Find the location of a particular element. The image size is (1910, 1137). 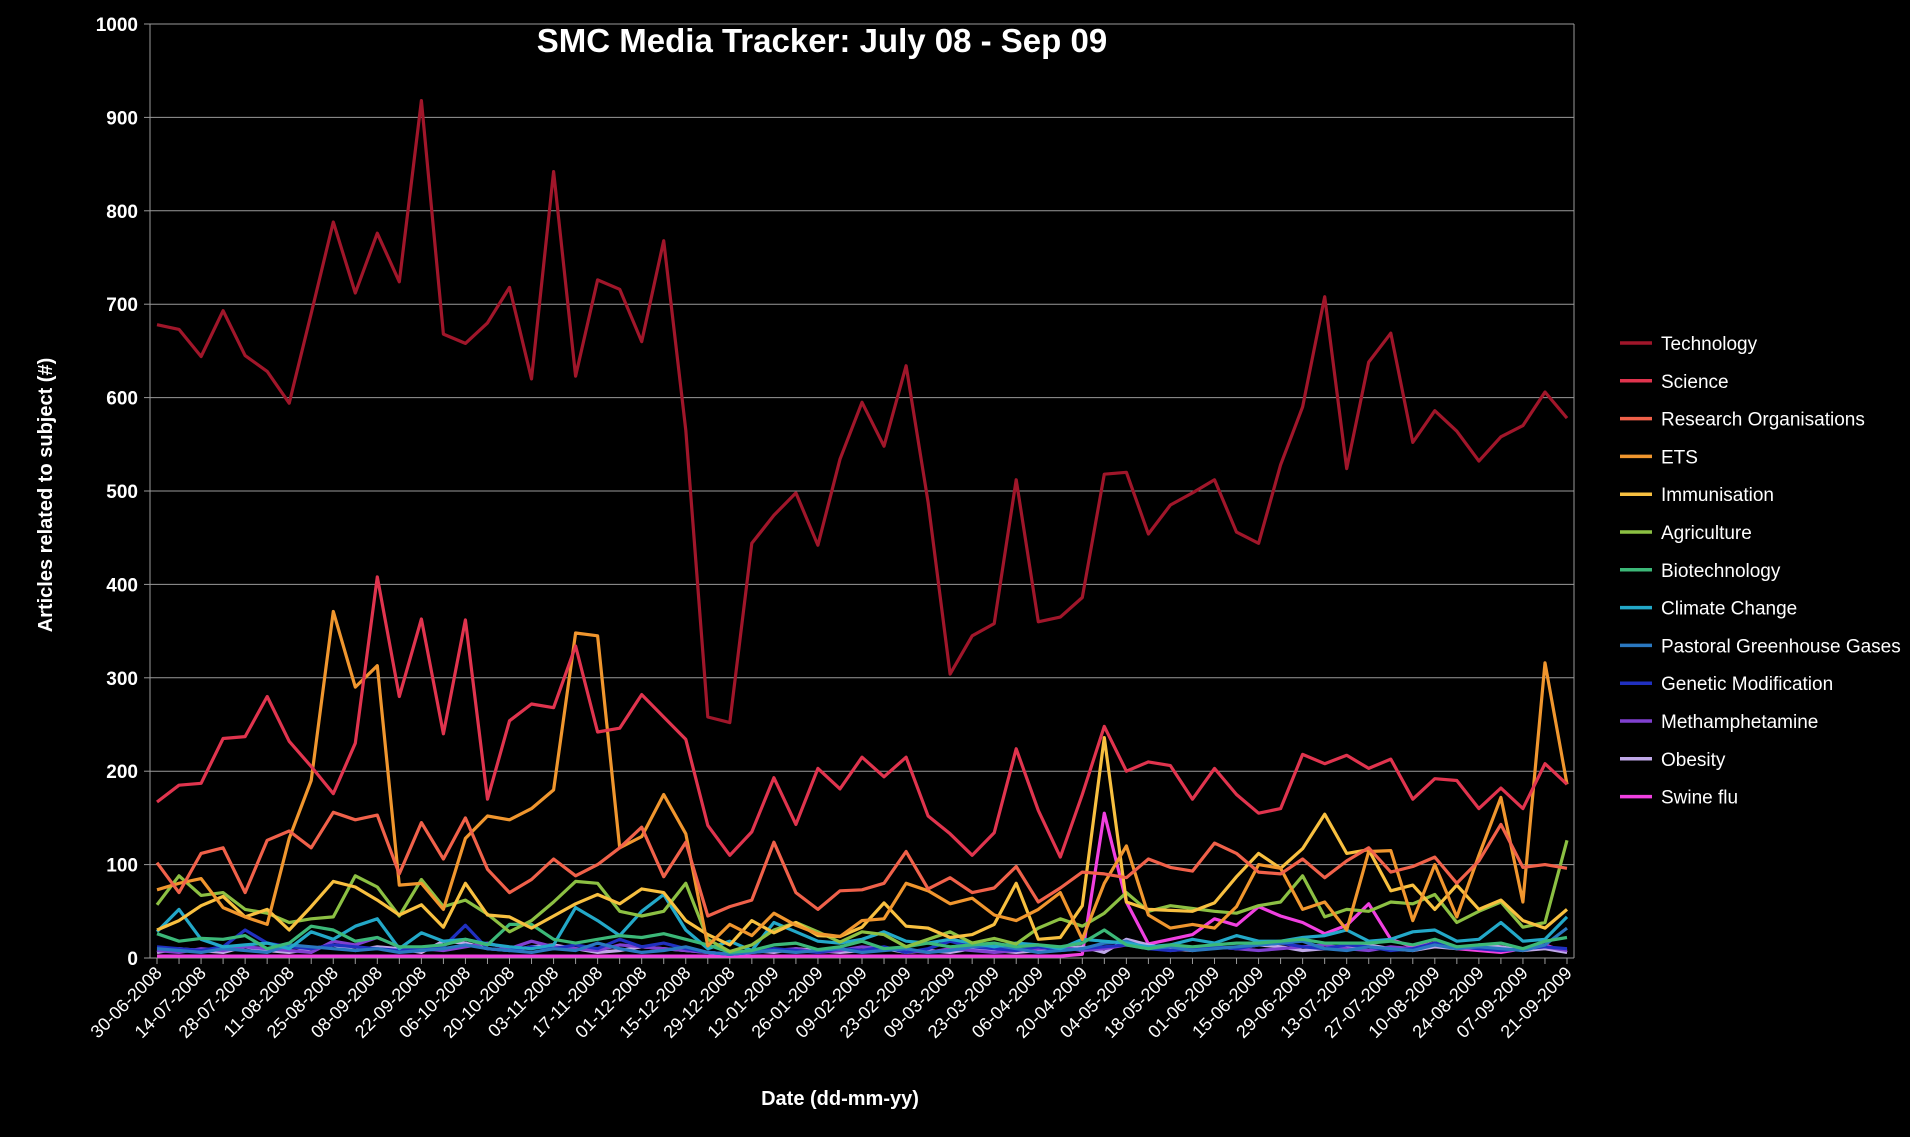

series-line-agriculture is located at coordinates (862, 896).